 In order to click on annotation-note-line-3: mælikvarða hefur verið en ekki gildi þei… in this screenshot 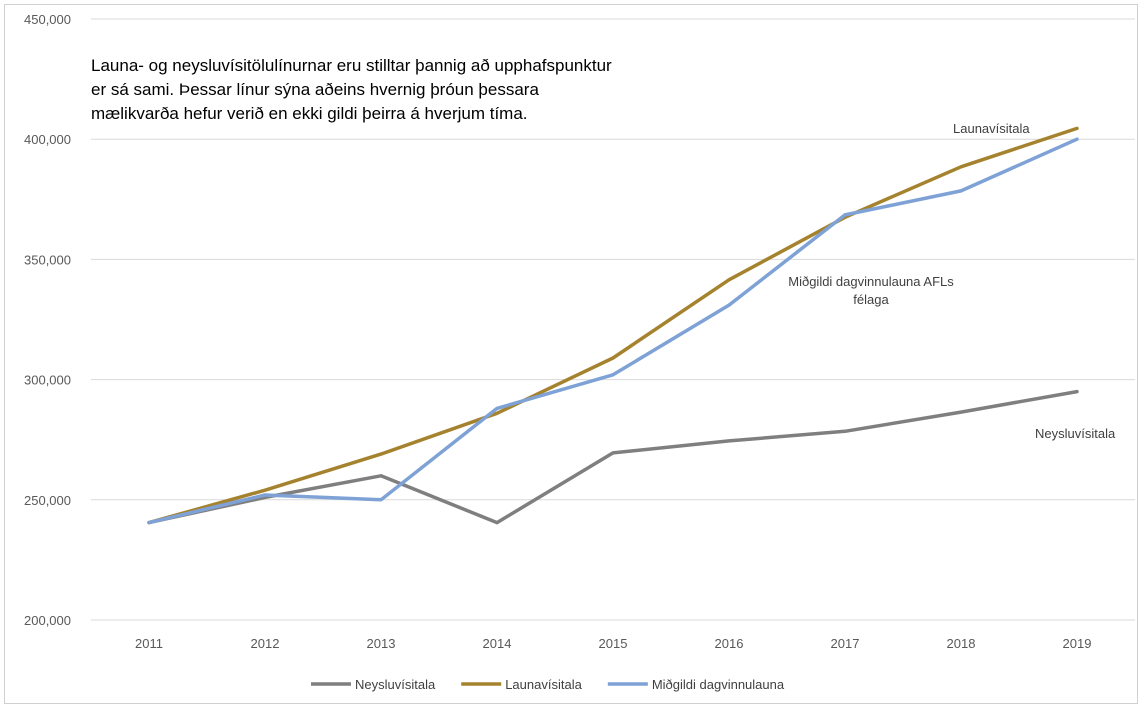, I will do `click(309, 113)`.